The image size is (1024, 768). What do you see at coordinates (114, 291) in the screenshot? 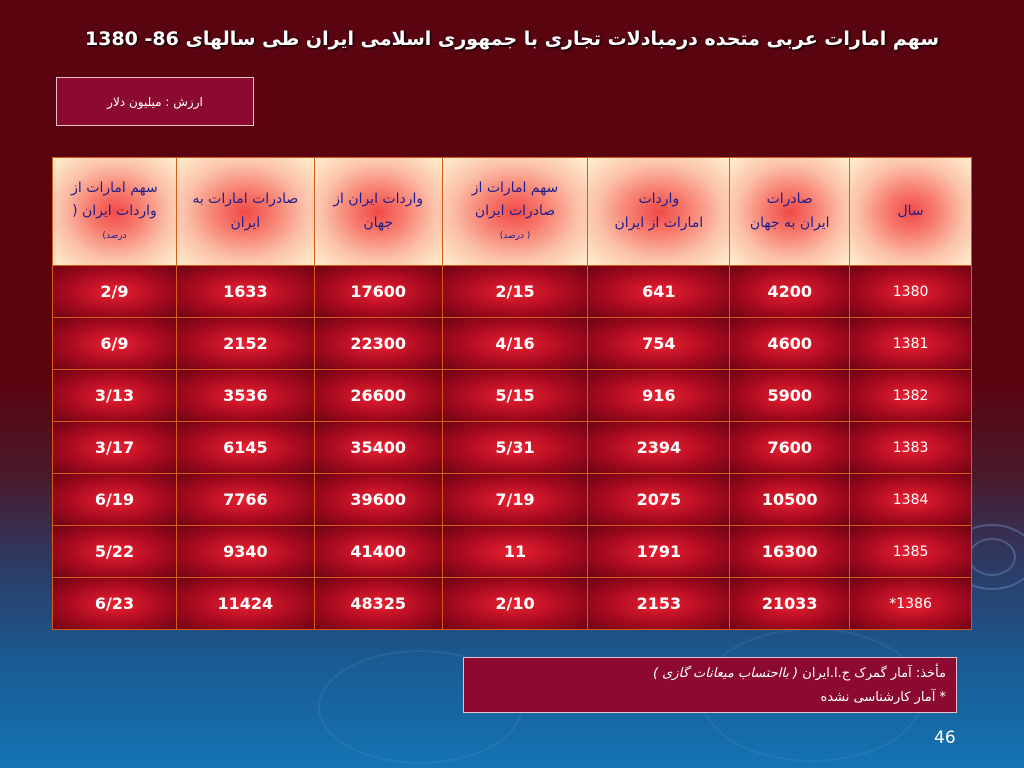
I see `cell-uae-share-iran-imports: 2/9` at bounding box center [114, 291].